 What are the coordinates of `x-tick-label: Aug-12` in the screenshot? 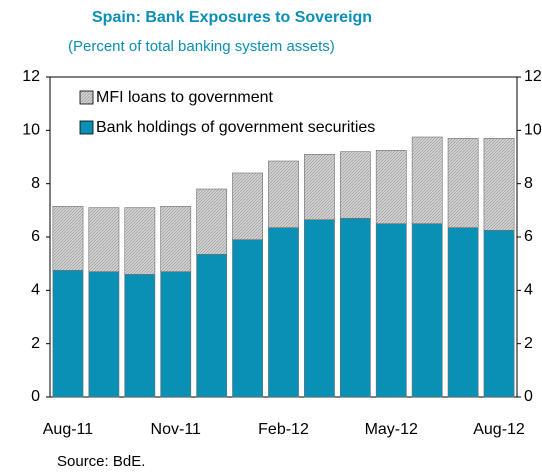 It's located at (499, 429).